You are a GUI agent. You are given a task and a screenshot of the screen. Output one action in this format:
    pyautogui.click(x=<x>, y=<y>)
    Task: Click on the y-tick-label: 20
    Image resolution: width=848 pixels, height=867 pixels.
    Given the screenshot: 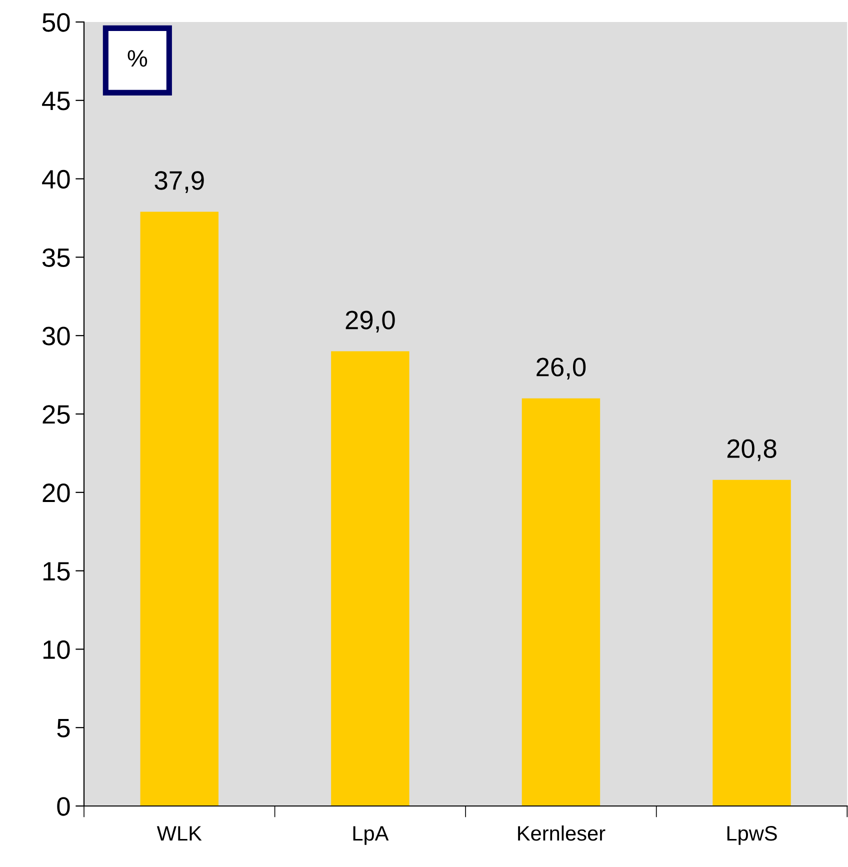 What is the action you would take?
    pyautogui.click(x=56, y=493)
    